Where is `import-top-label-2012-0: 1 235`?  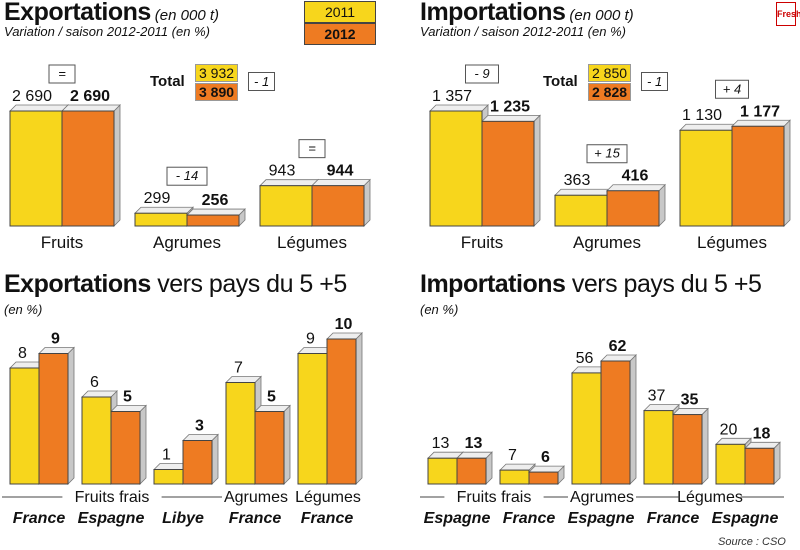
import-top-label-2012-0: 1 235 is located at coordinates (510, 106).